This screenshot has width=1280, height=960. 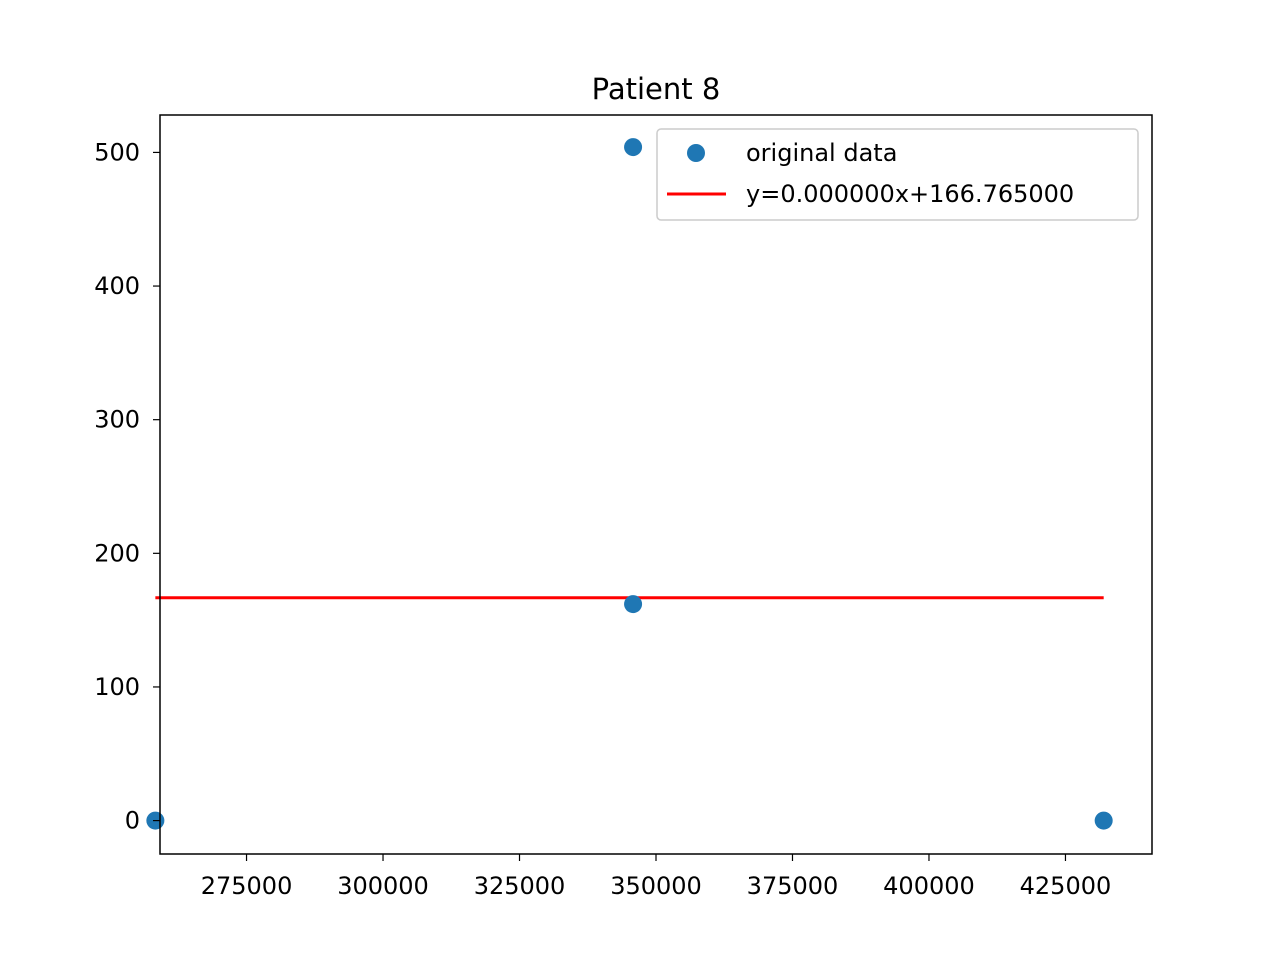 I want to click on legend: original data y=0.000000x+166.765000, so click(x=897, y=174).